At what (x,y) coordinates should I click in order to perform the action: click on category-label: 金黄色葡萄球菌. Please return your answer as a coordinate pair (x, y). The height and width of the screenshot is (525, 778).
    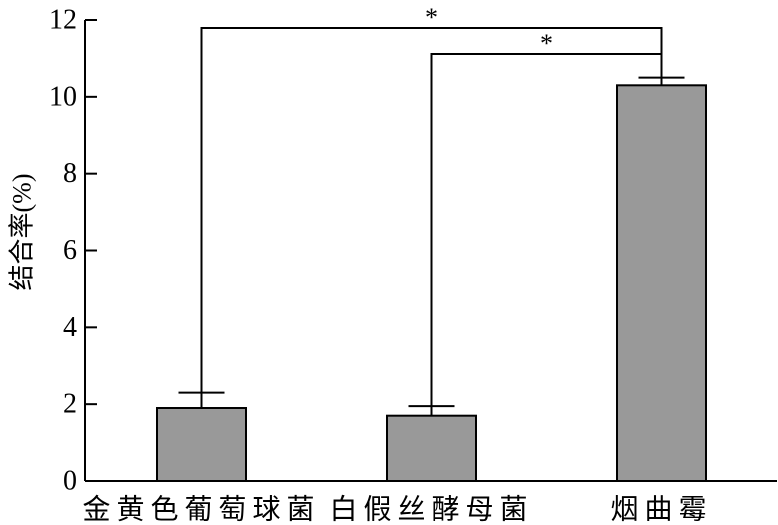
    Looking at the image, I should click on (201, 509).